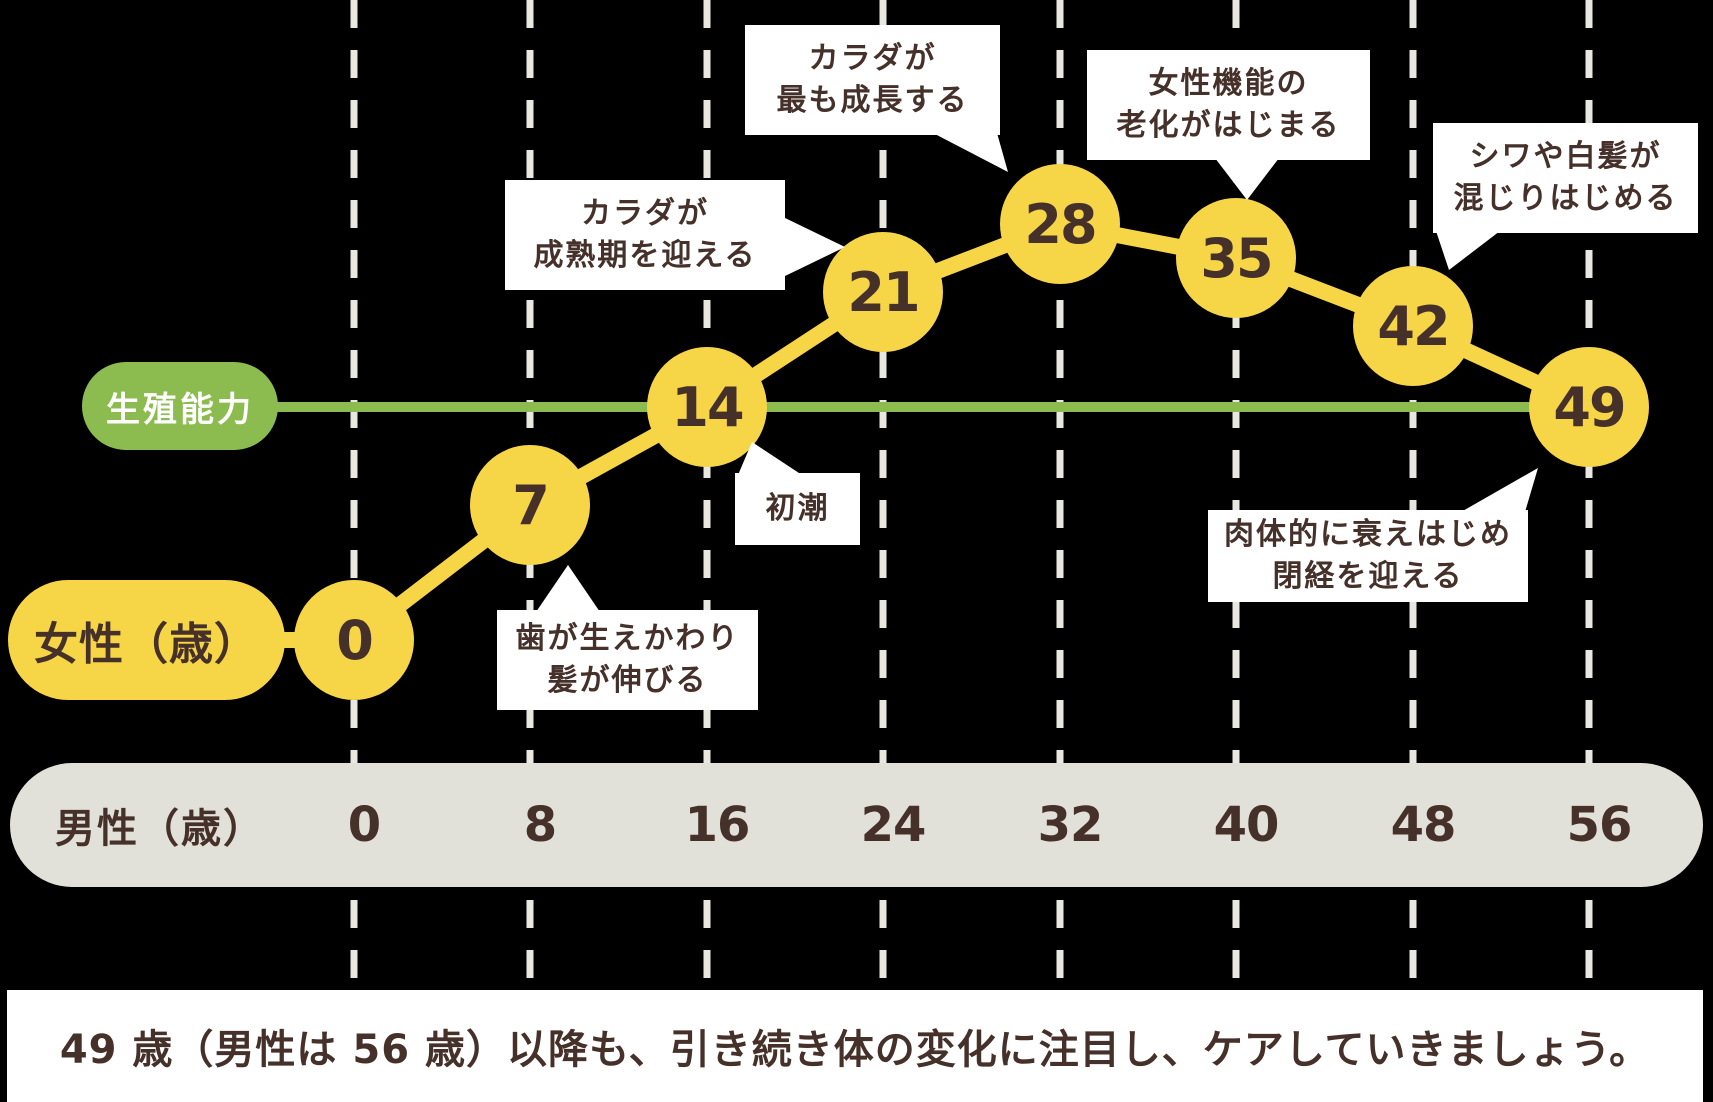 The width and height of the screenshot is (1713, 1102). Describe the element at coordinates (1070, 825) in the screenshot. I see `male-age-label-32: 32` at that location.